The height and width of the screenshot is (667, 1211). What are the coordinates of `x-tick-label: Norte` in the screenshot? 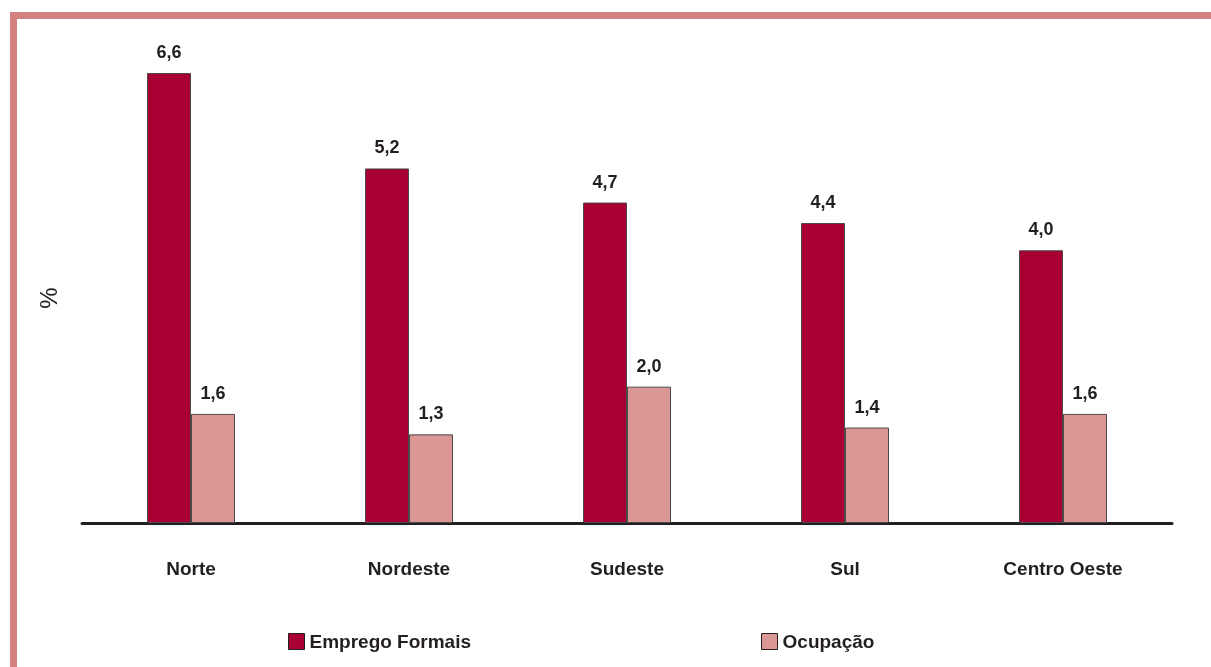 It's located at (191, 568).